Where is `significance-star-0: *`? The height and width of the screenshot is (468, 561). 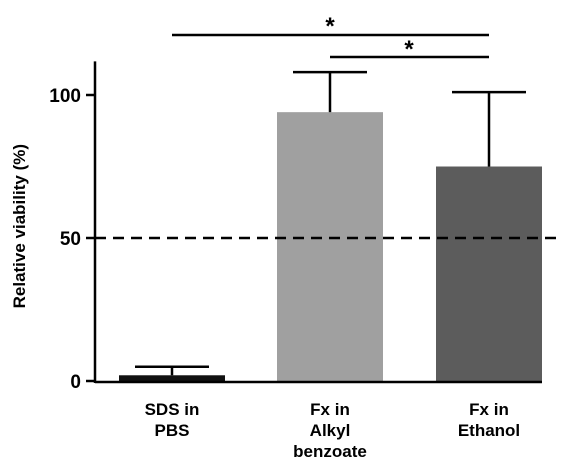
significance-star-0: * is located at coordinates (330, 26).